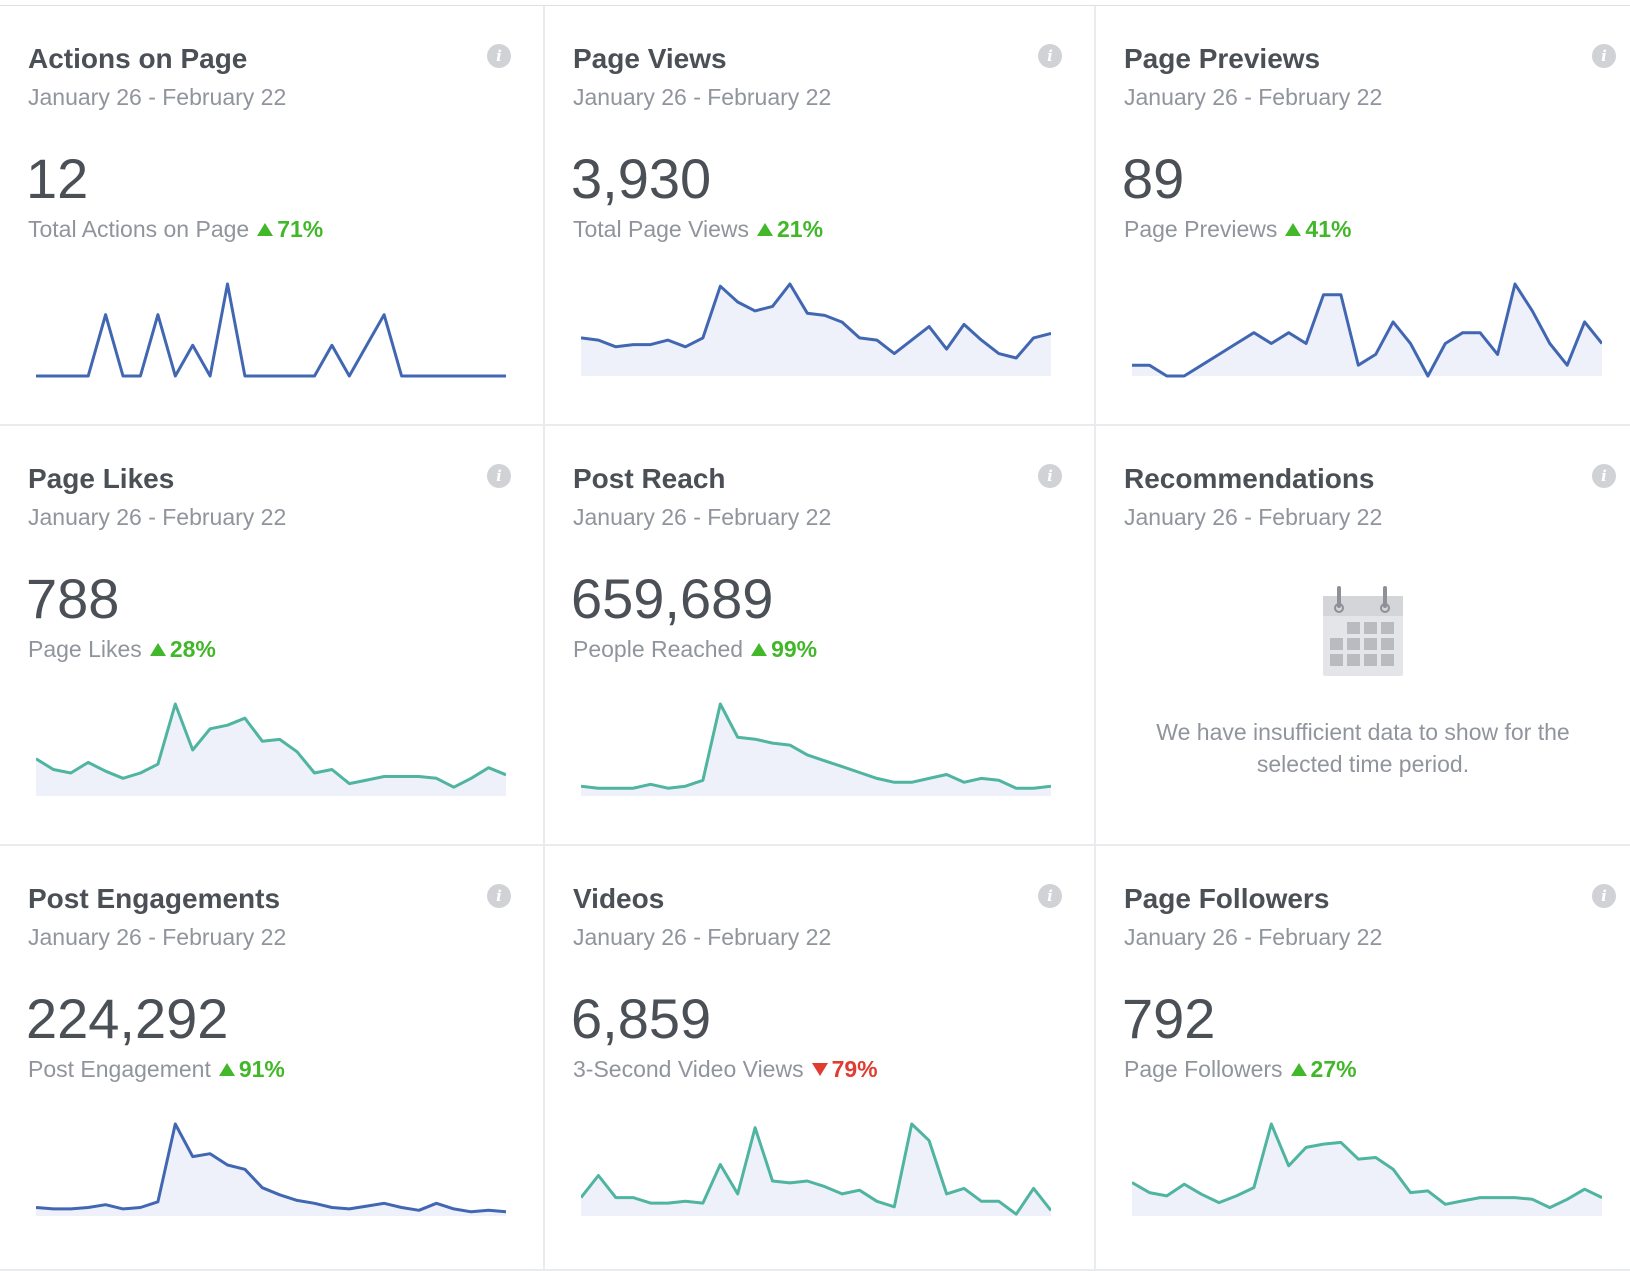 Image resolution: width=1630 pixels, height=1271 pixels. I want to click on metric-subline: Page Followers 27%, so click(1240, 1069).